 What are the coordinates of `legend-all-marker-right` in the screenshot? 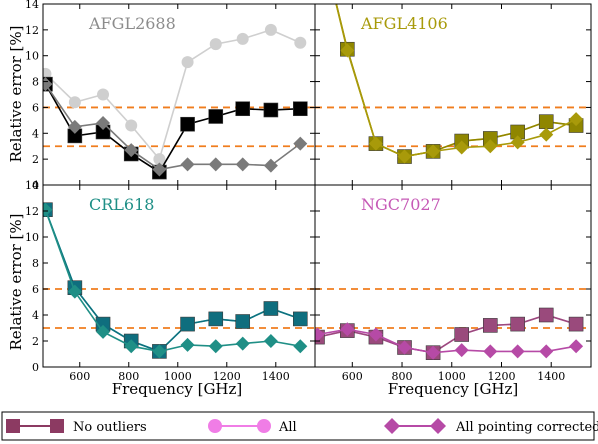 It's located at (264, 426).